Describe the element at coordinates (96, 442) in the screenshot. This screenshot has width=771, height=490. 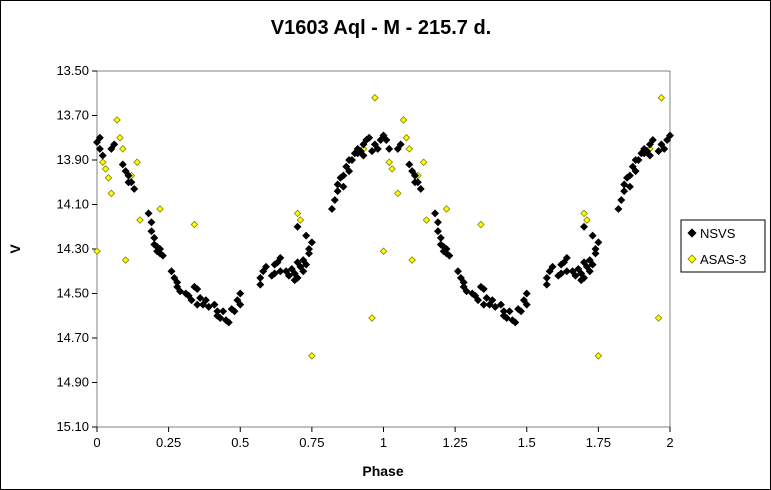
I see `x-tick-label: 0` at that location.